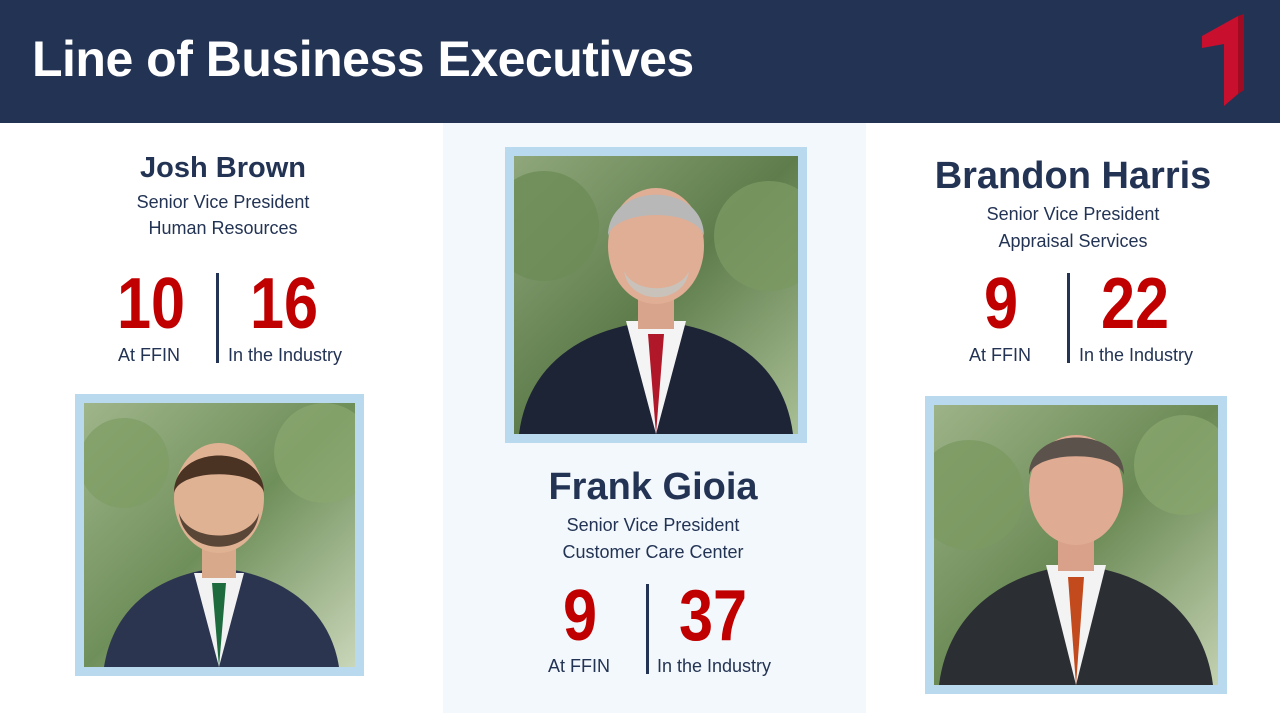 The width and height of the screenshot is (1280, 713). I want to click on headshot-brandon-harris-icon, so click(1076, 545).